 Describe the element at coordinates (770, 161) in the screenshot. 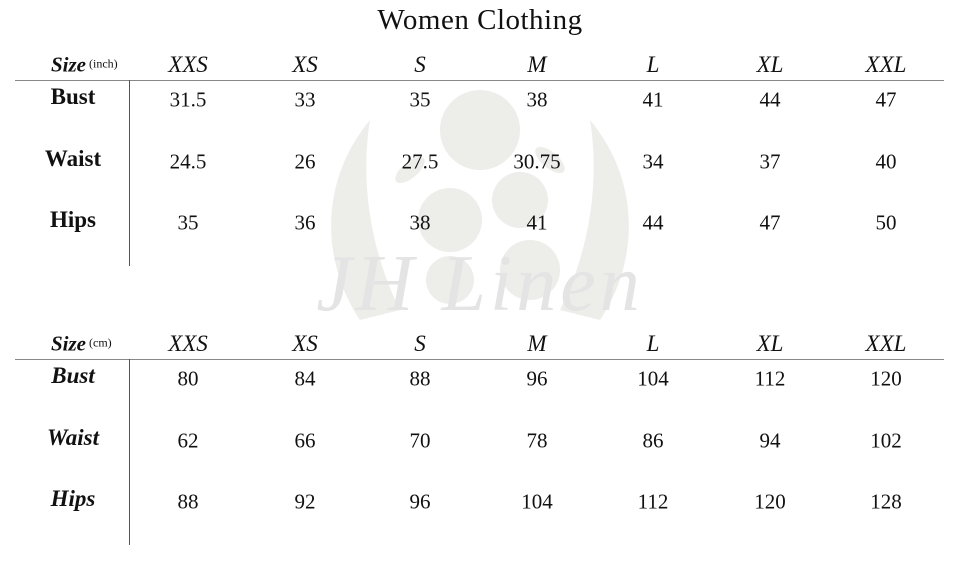

I see `table-cell: 37` at that location.